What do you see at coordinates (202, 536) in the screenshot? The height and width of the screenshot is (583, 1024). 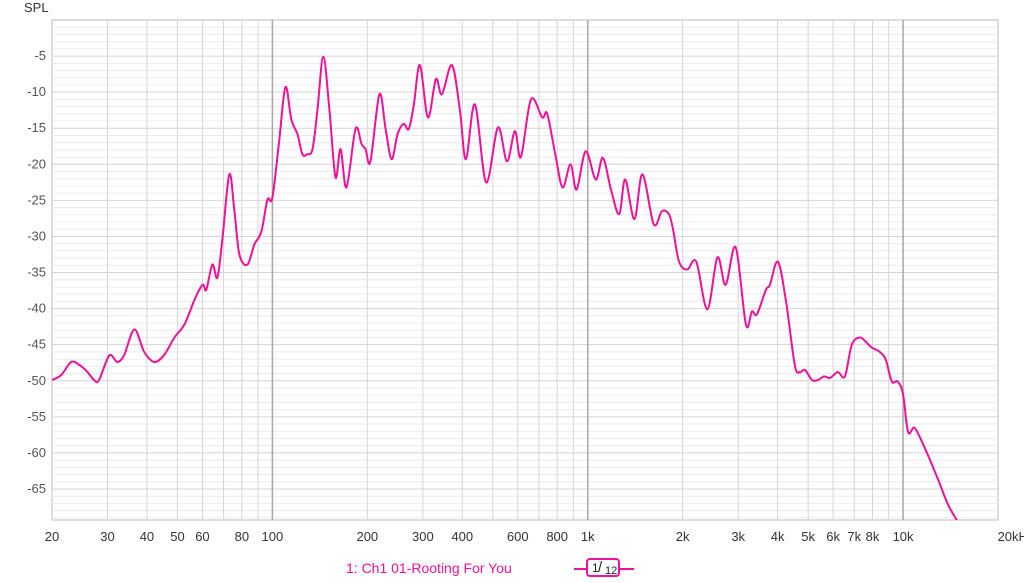 I see `x-tick-label: 60` at bounding box center [202, 536].